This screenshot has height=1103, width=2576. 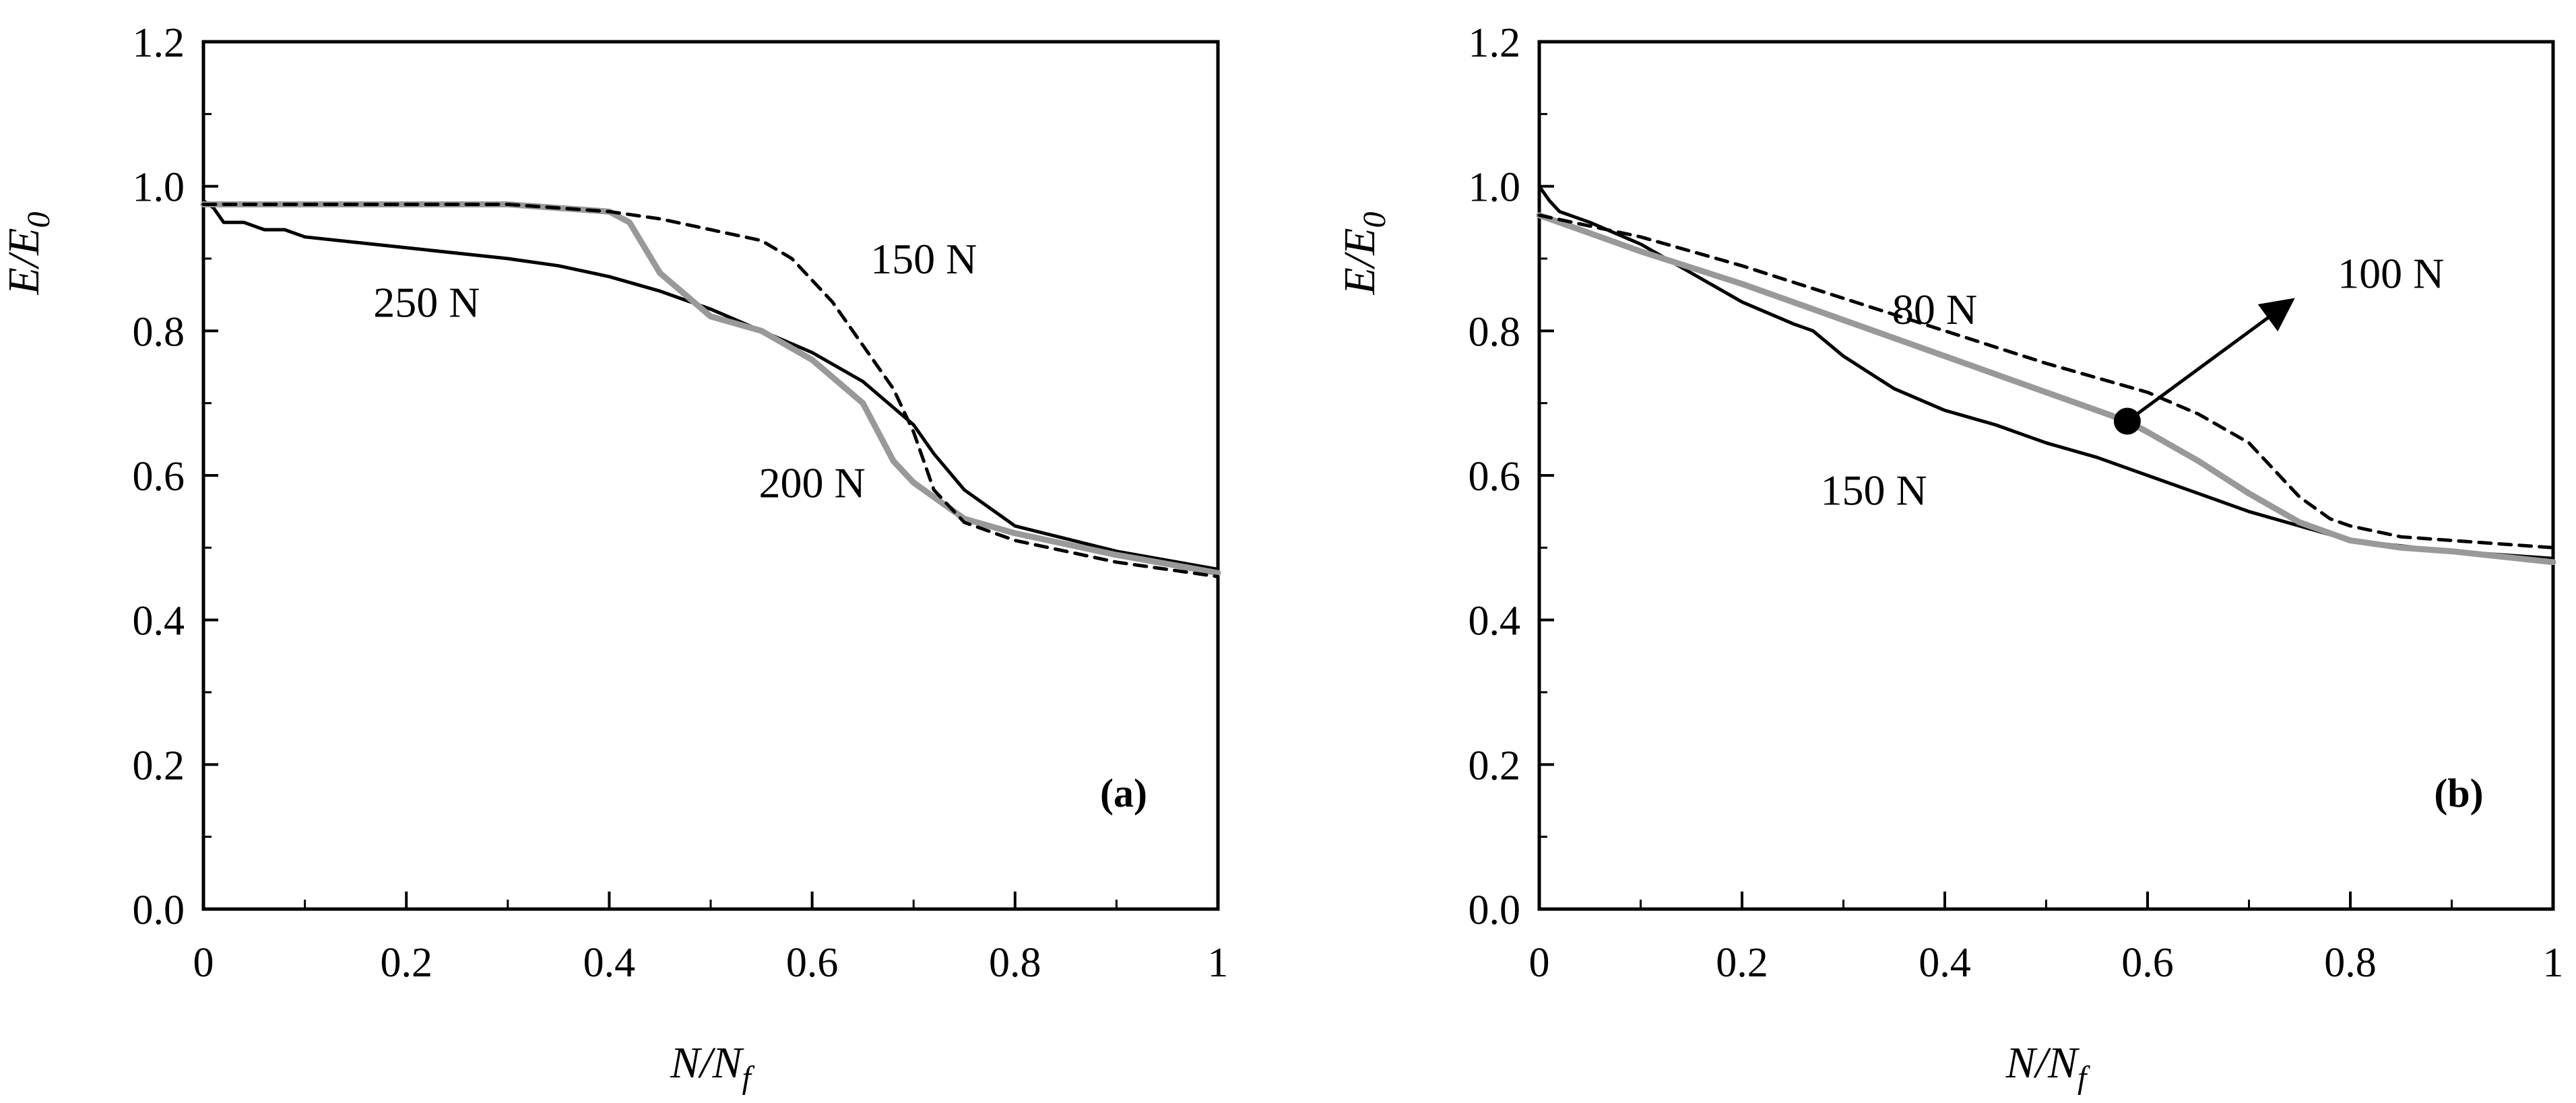 I want to click on annotation-arrow, so click(x=2210, y=360).